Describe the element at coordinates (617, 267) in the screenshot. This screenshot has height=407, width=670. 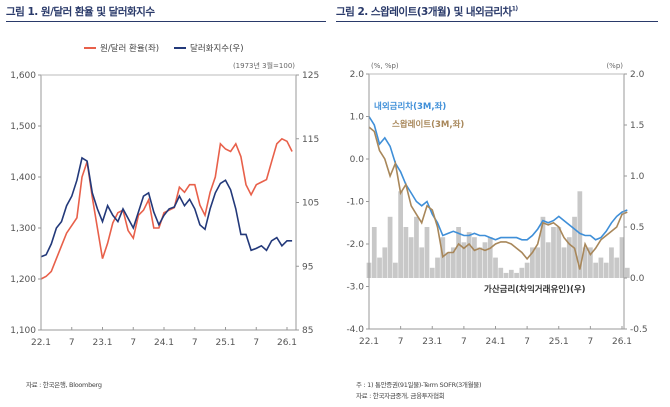
I see `spread-bar-25.12` at that location.